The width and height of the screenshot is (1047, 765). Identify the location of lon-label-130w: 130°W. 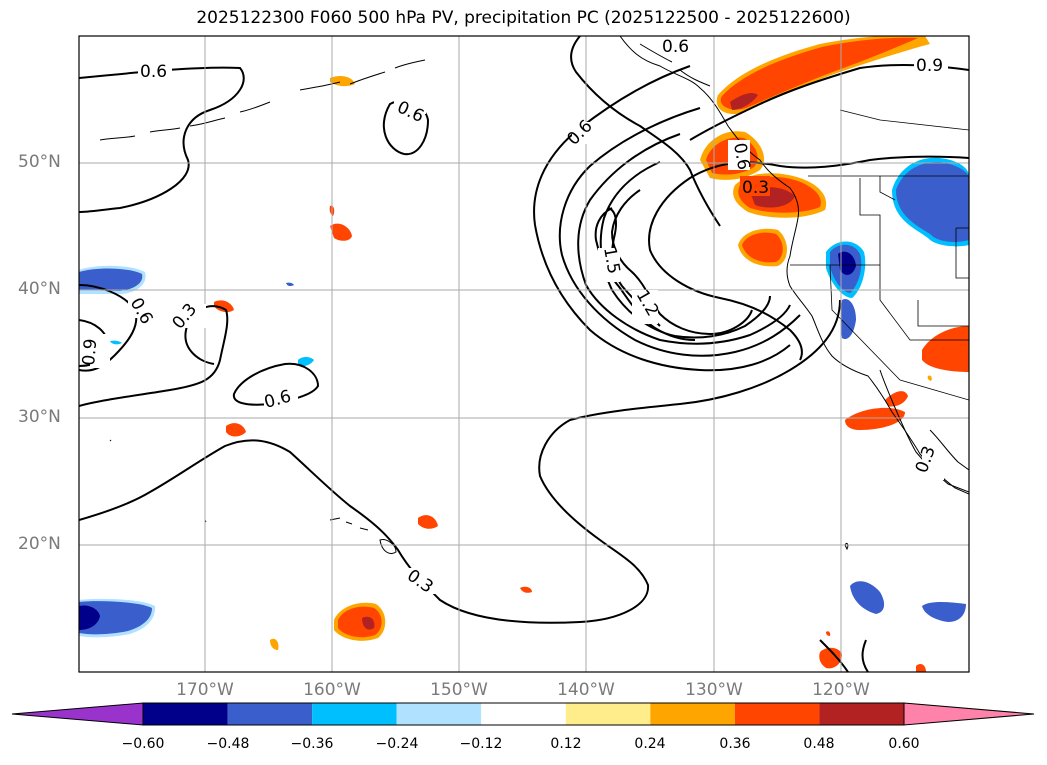
(714, 690).